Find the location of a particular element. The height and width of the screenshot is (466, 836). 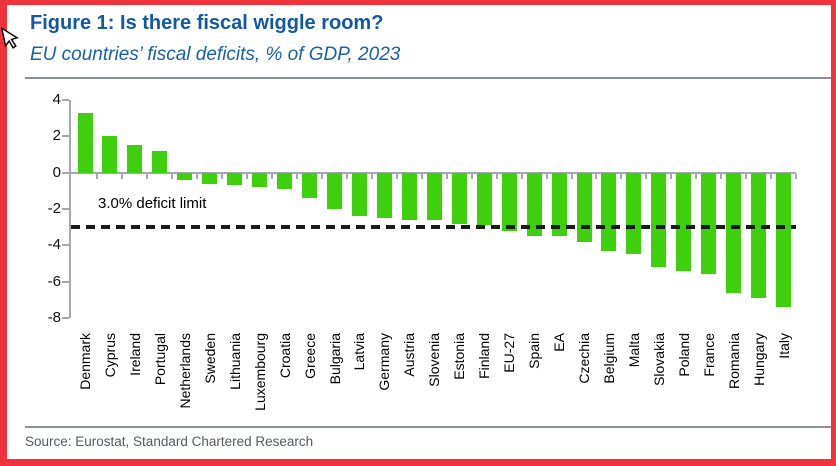

x-axis-label: Latvia is located at coordinates (359, 352).